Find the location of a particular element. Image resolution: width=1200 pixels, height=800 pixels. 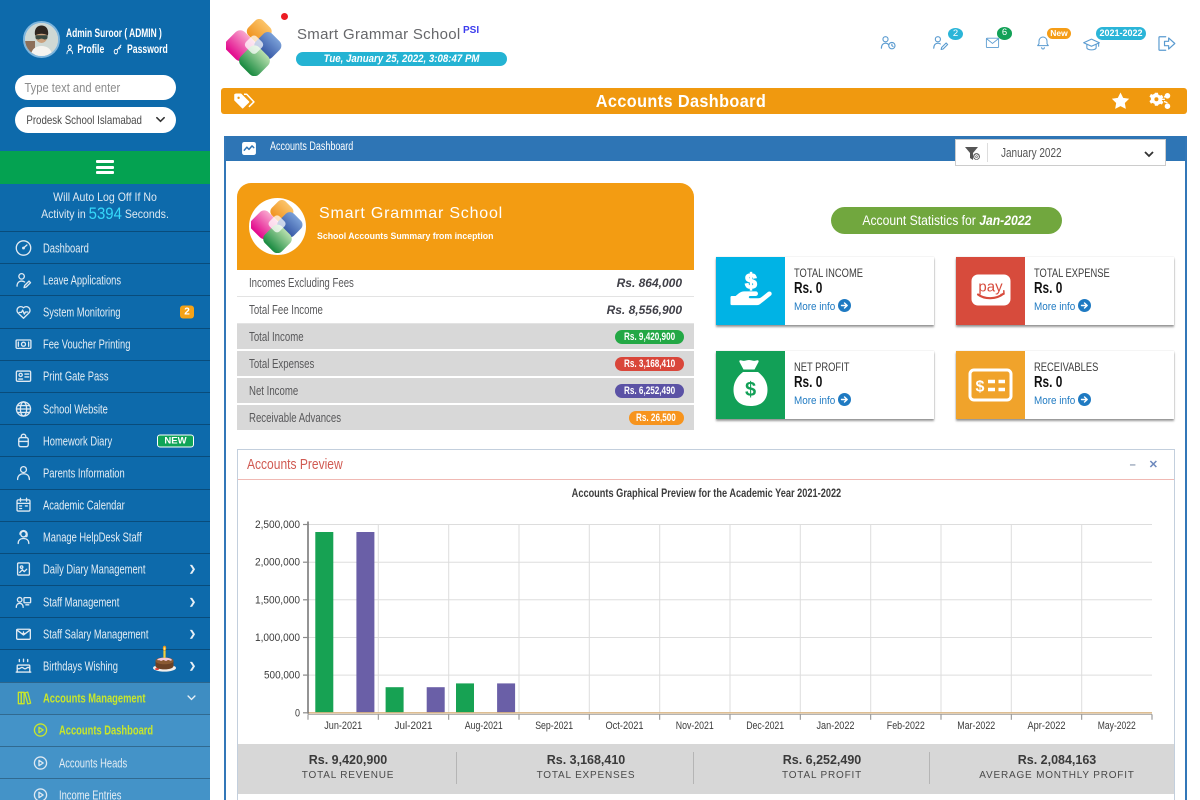

svg-text: Aug-2021 is located at coordinates (484, 726).